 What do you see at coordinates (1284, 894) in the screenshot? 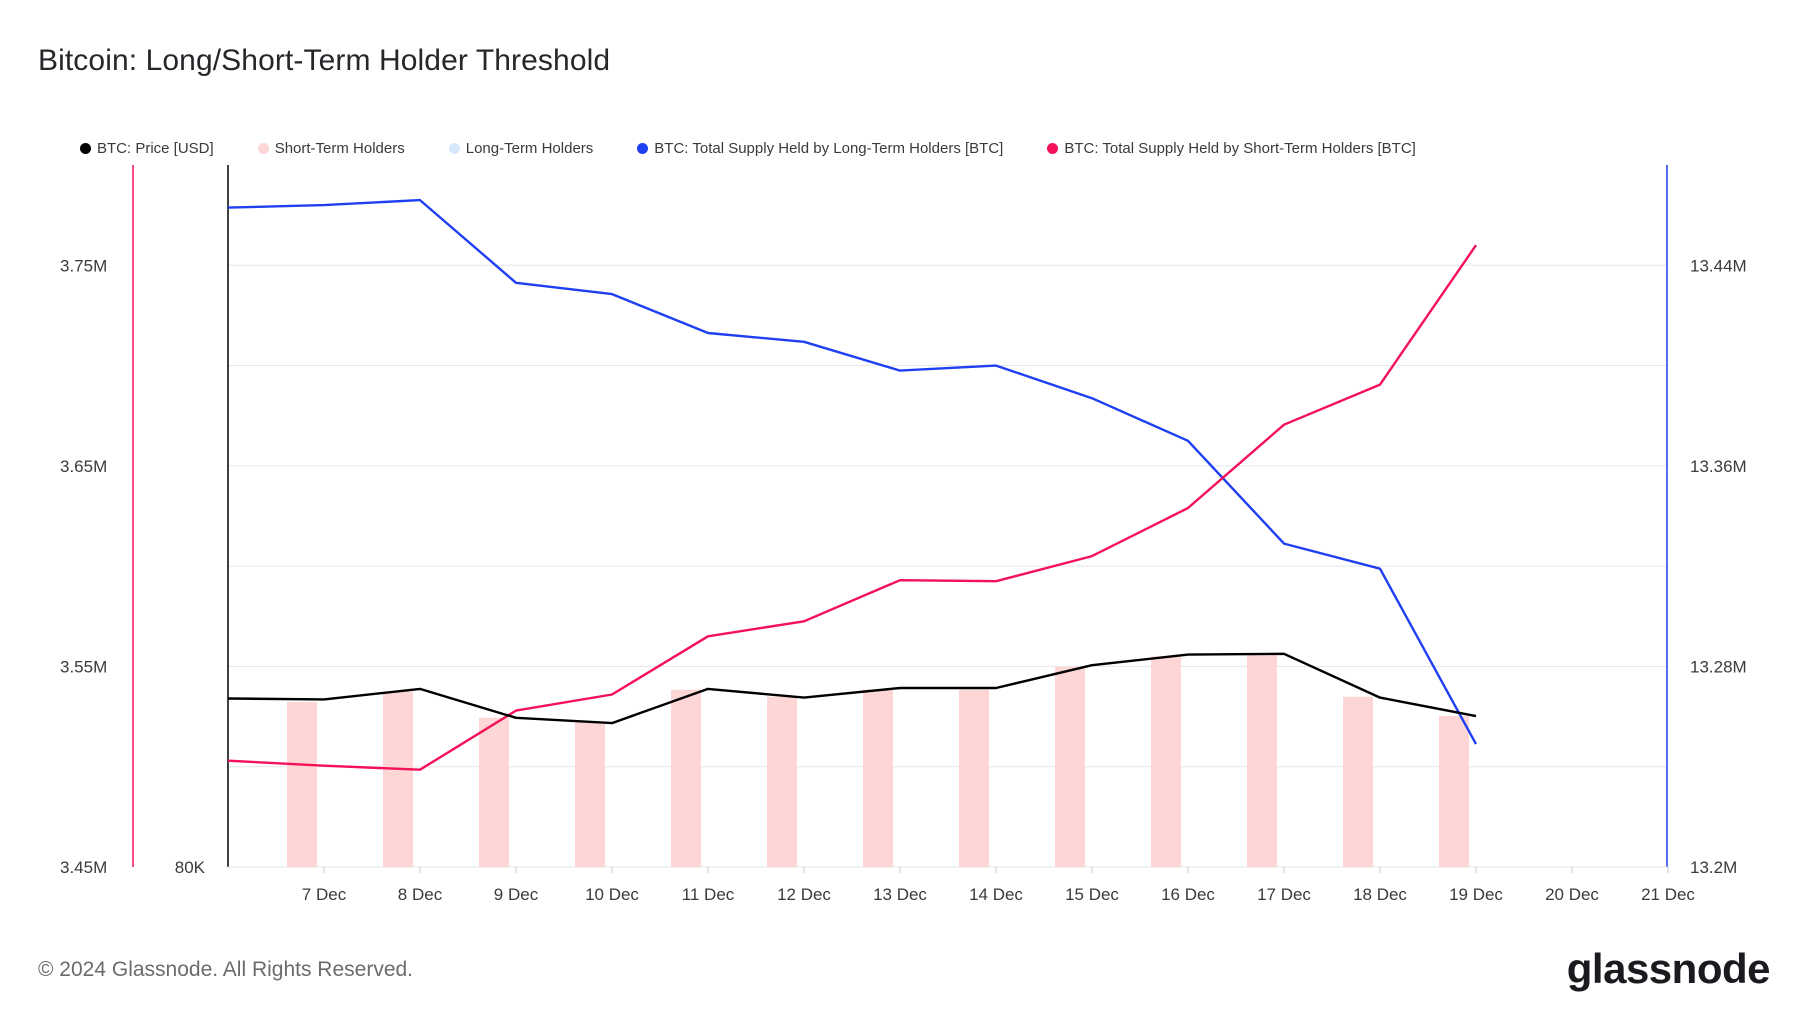
I see `x-axis-tick-label: 17 Dec` at bounding box center [1284, 894].